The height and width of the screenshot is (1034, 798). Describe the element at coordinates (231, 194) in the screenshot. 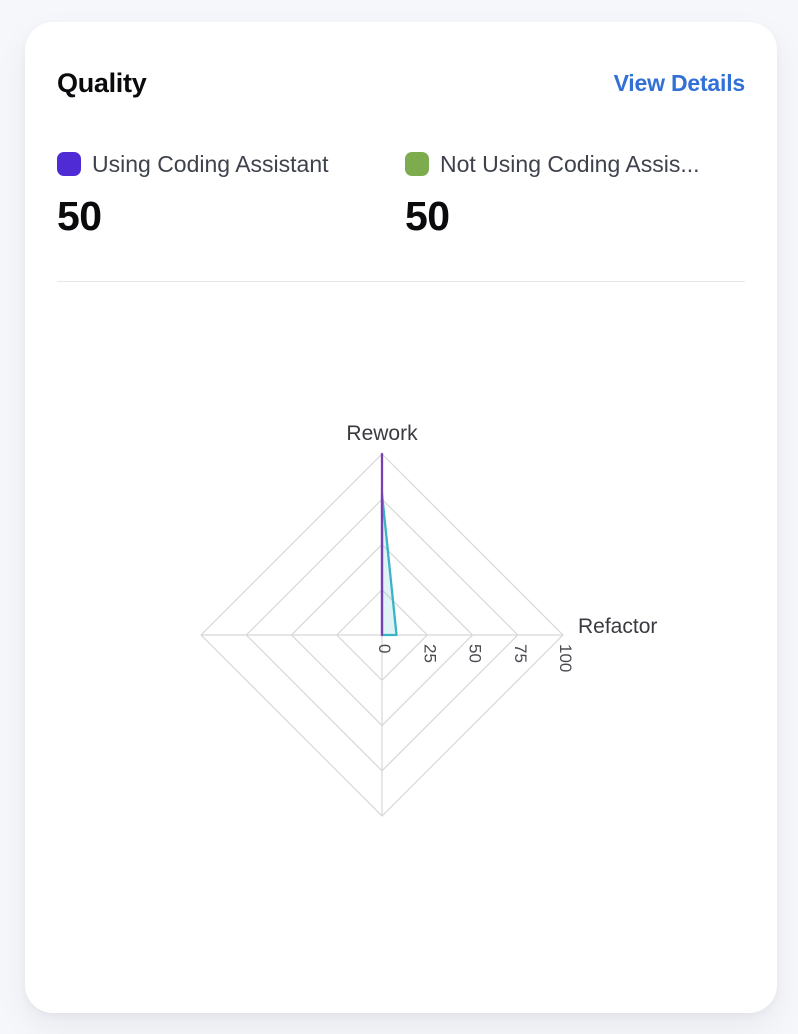

I see `legend-column: Using Coding Assistant 50` at that location.